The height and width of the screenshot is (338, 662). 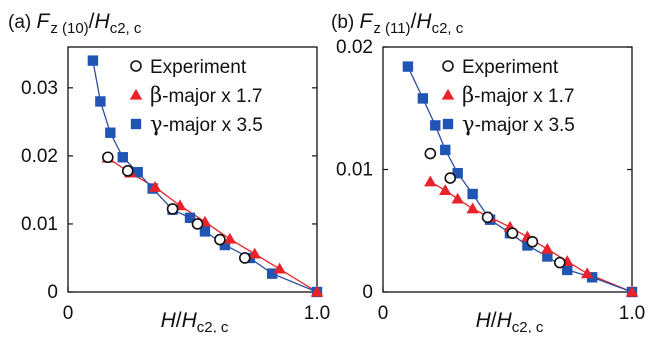 What do you see at coordinates (345, 22) in the screenshot?
I see `panel-label: (b)` at bounding box center [345, 22].